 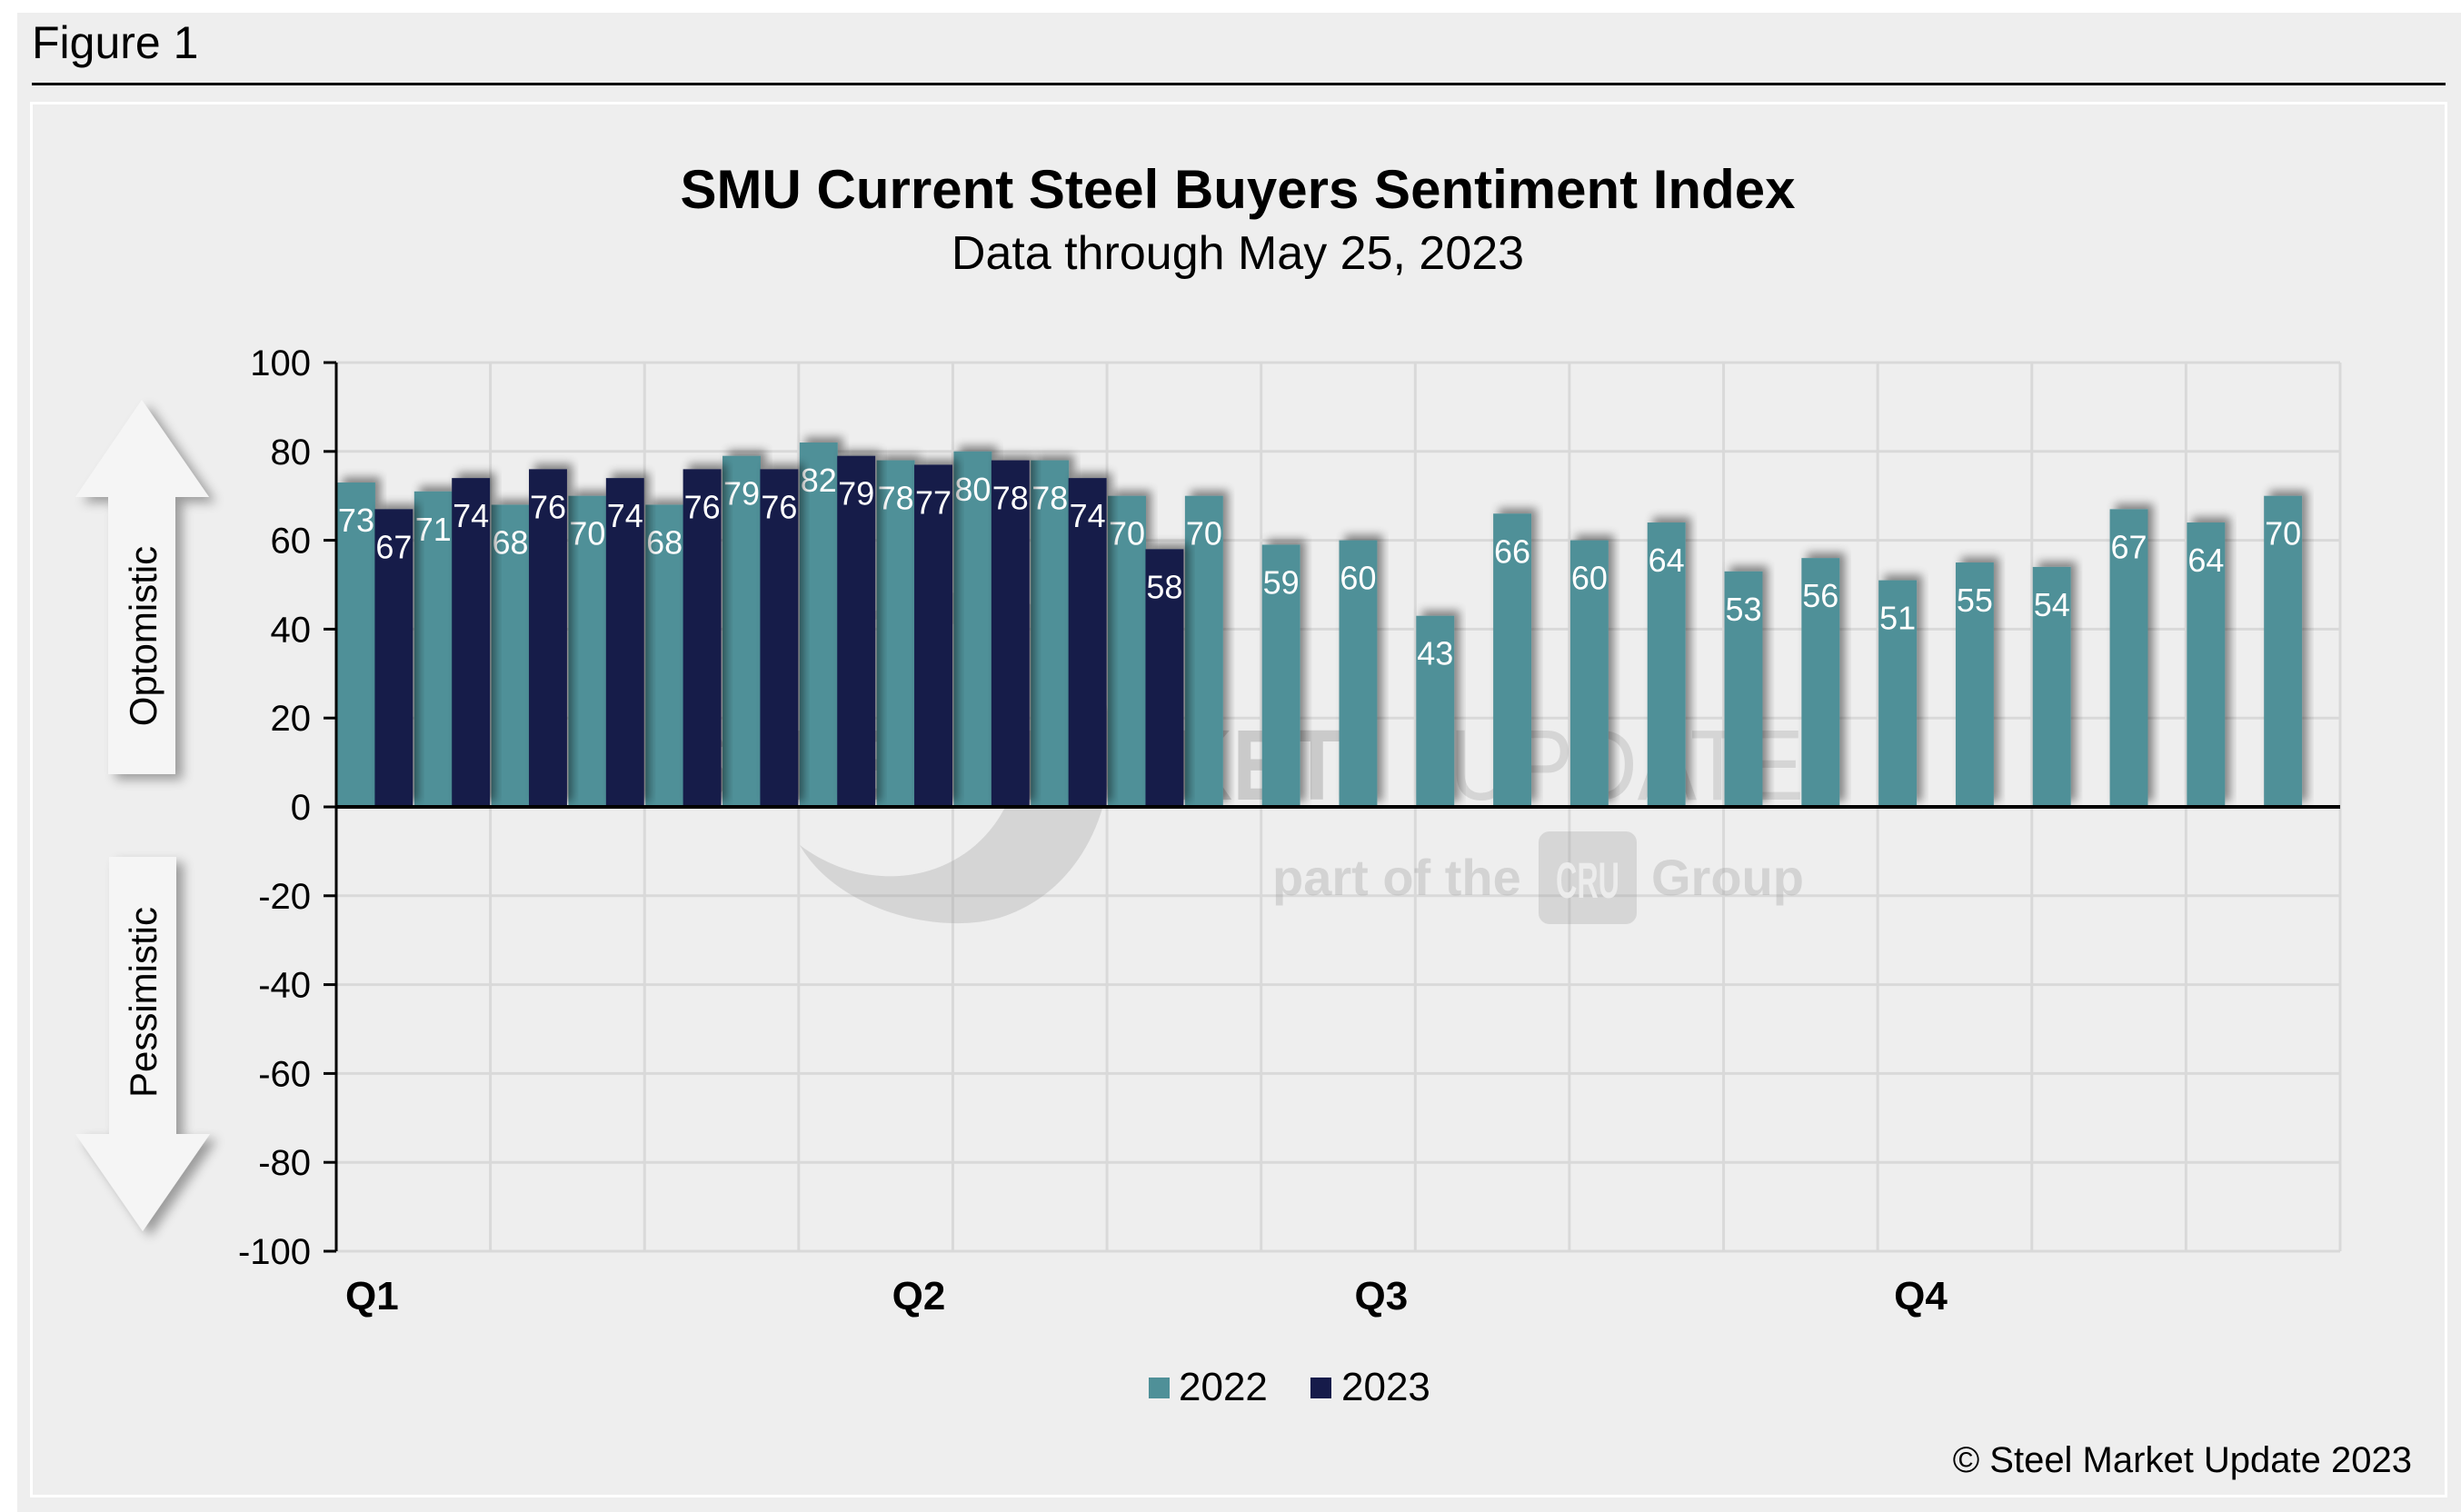 I want to click on y-tick-label: -100, so click(x=274, y=1252).